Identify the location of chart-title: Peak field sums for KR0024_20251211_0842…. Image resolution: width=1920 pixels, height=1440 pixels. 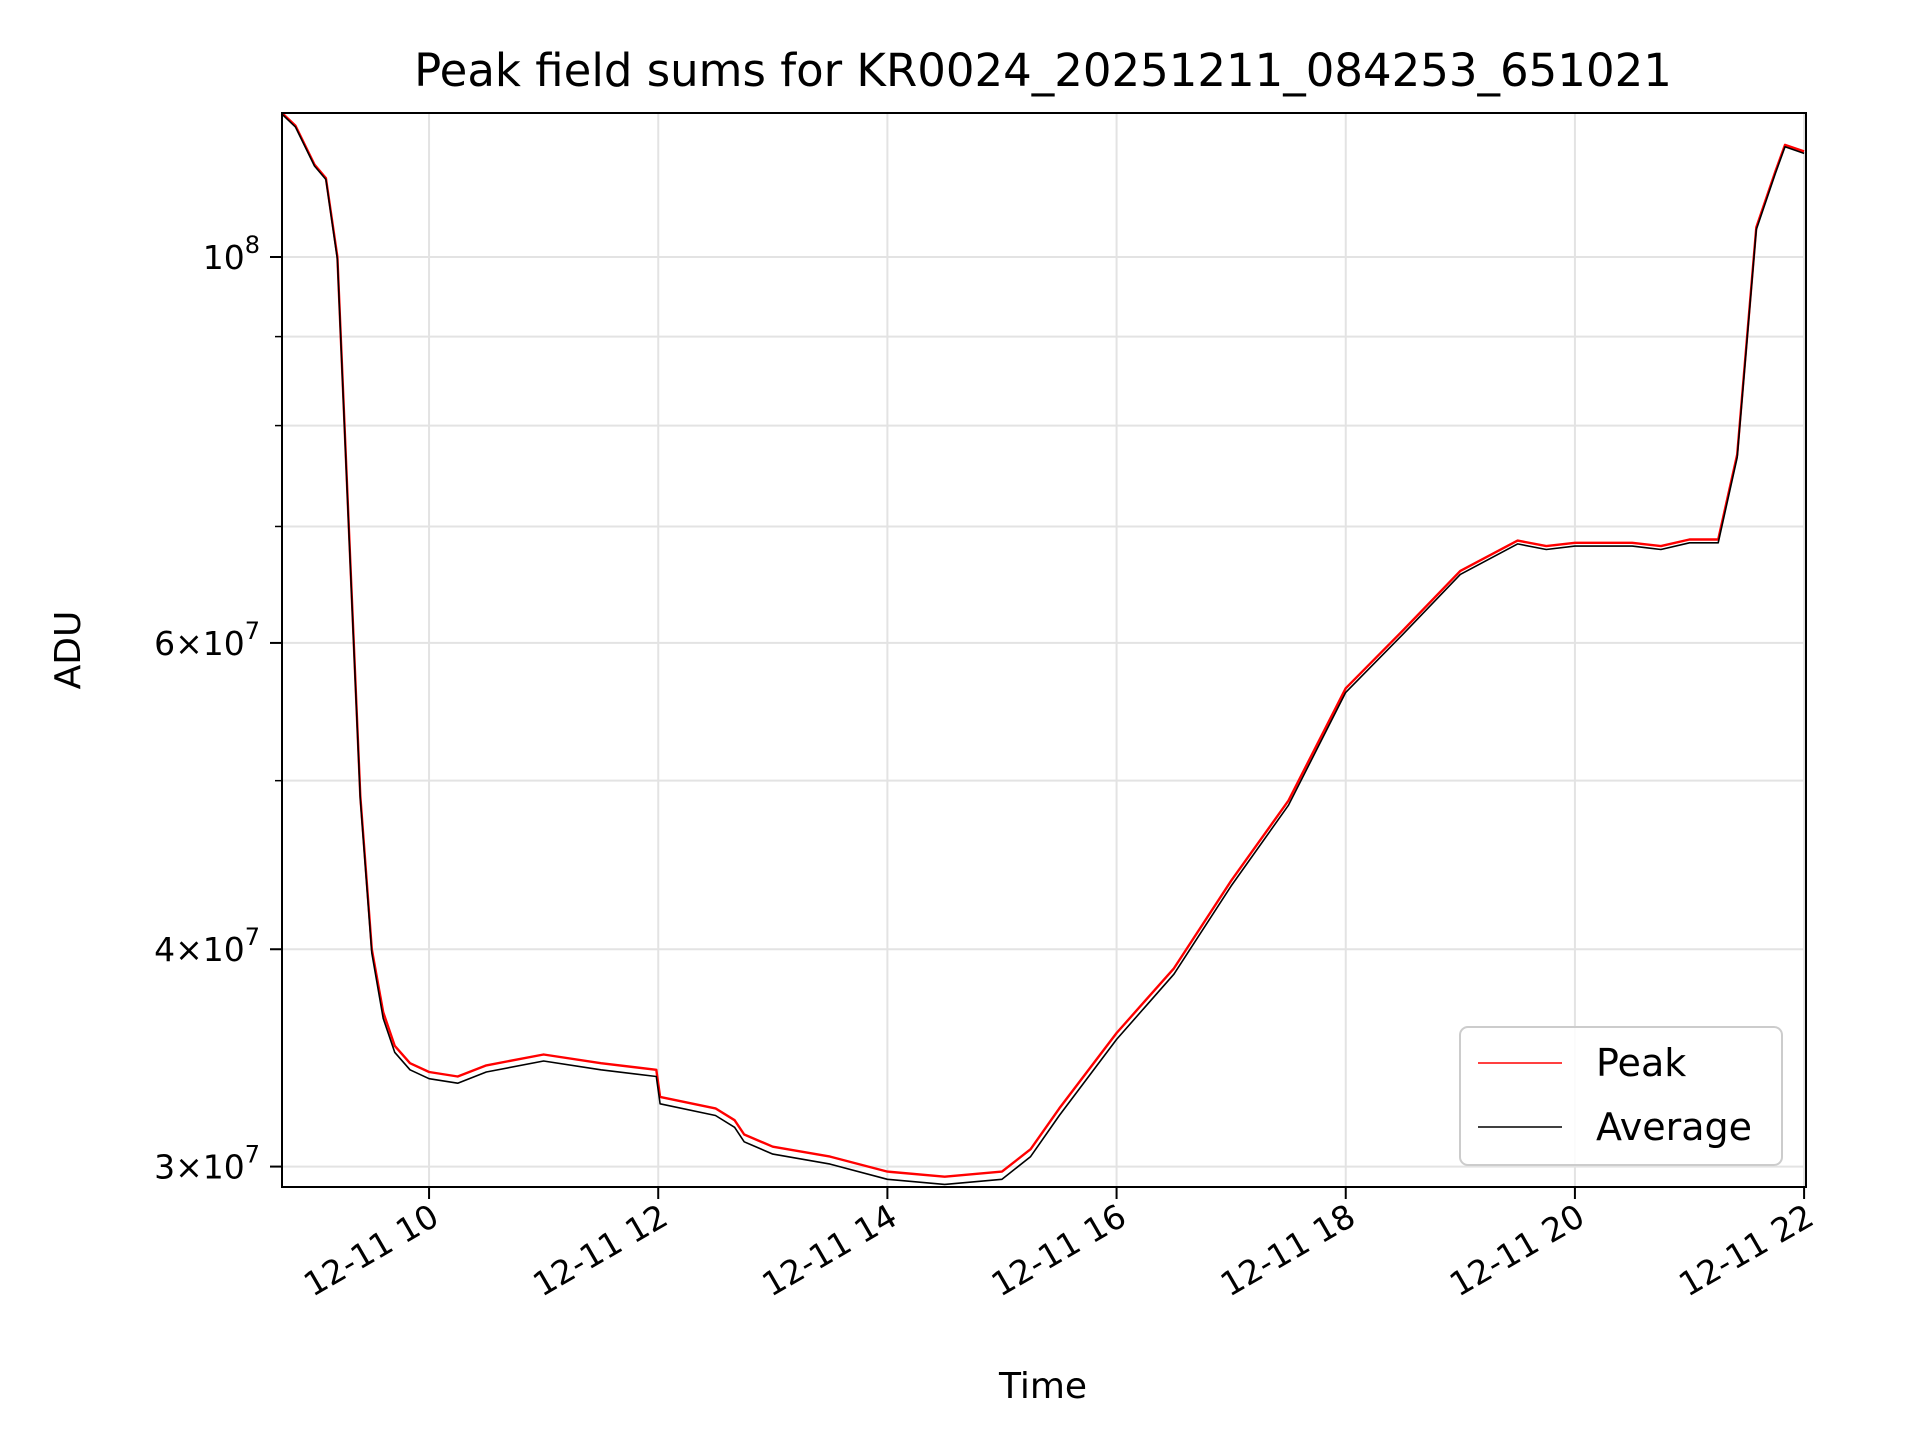
(1043, 70).